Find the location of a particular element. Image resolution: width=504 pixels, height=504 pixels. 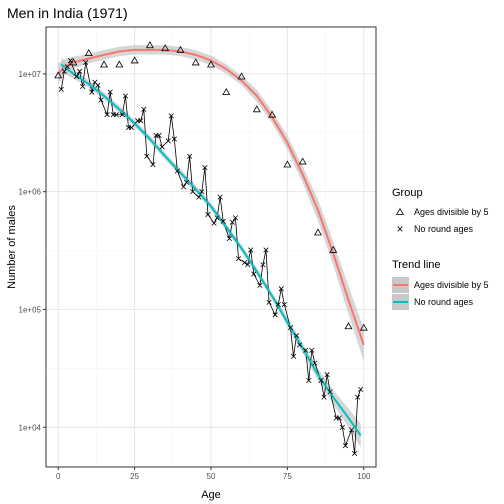

legend-group-label: No round ages is located at coordinates (444, 229).